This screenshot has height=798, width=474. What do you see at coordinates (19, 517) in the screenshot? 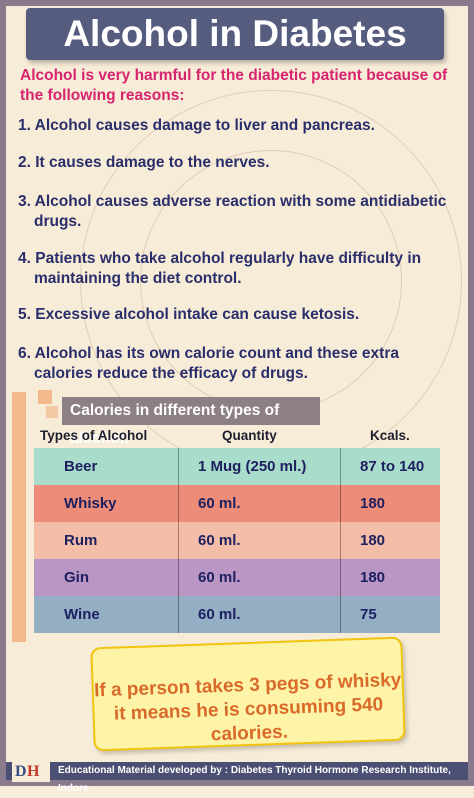
I see `decorative-bar` at bounding box center [19, 517].